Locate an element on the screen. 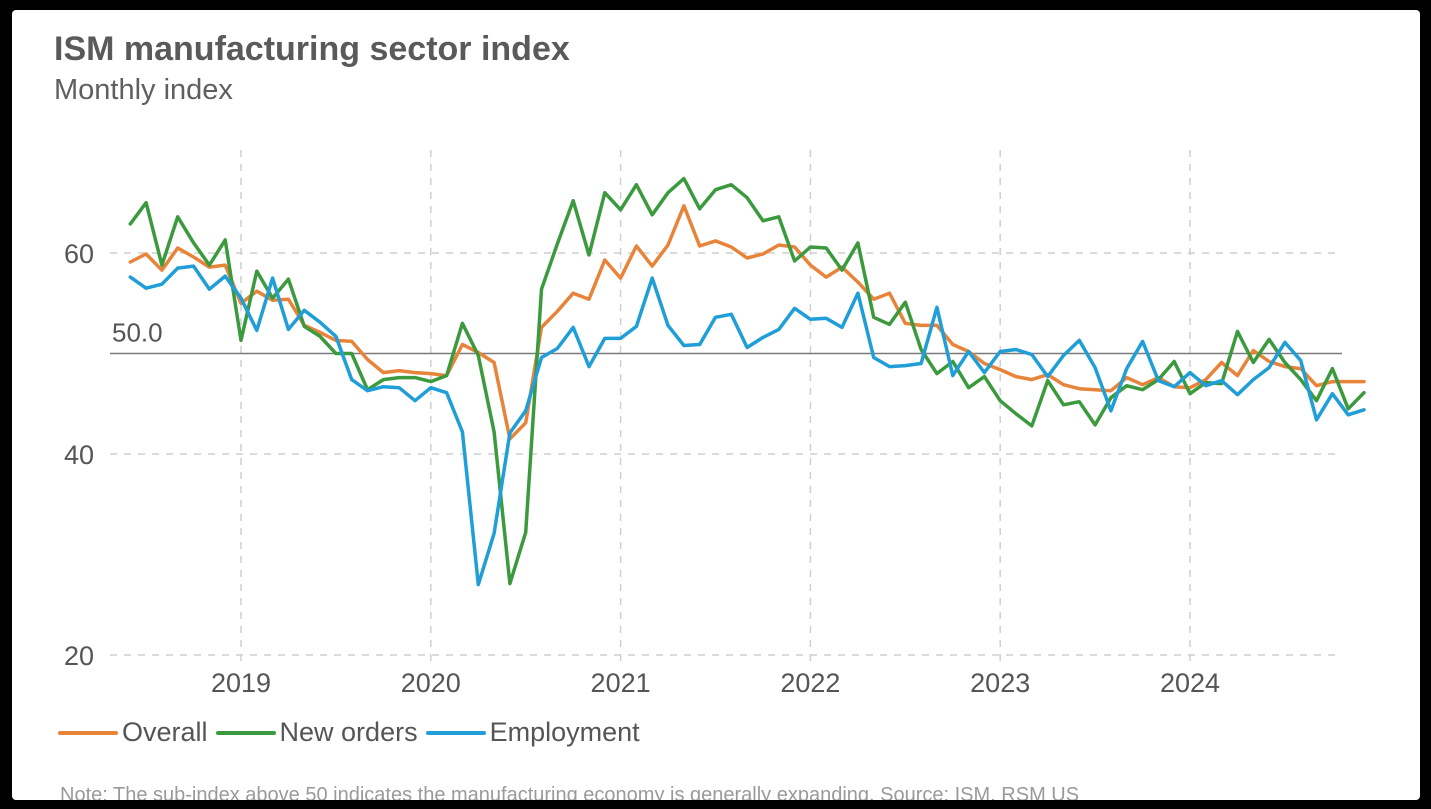 The width and height of the screenshot is (1431, 809). x-tick-label: 2021 is located at coordinates (621, 683).